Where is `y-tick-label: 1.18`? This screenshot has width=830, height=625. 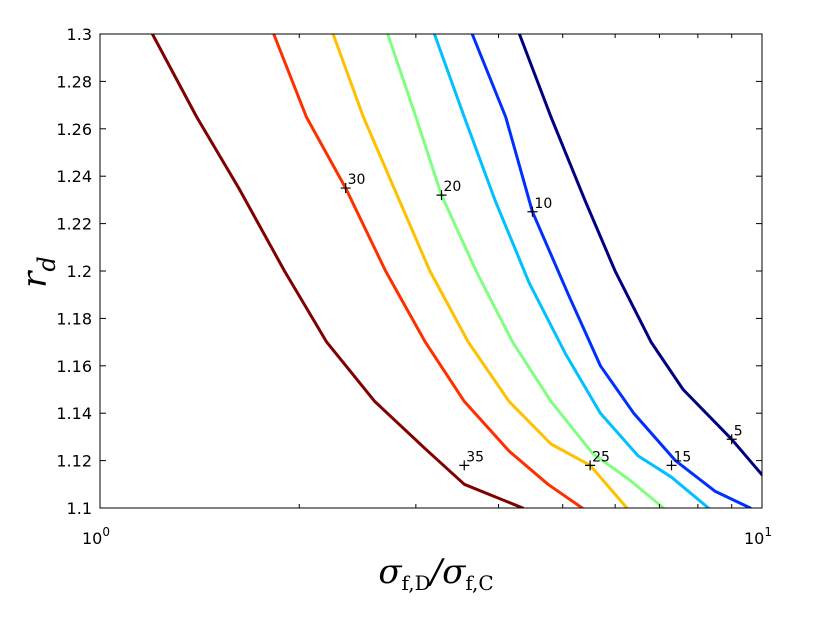 y-tick-label: 1.18 is located at coordinates (74, 318).